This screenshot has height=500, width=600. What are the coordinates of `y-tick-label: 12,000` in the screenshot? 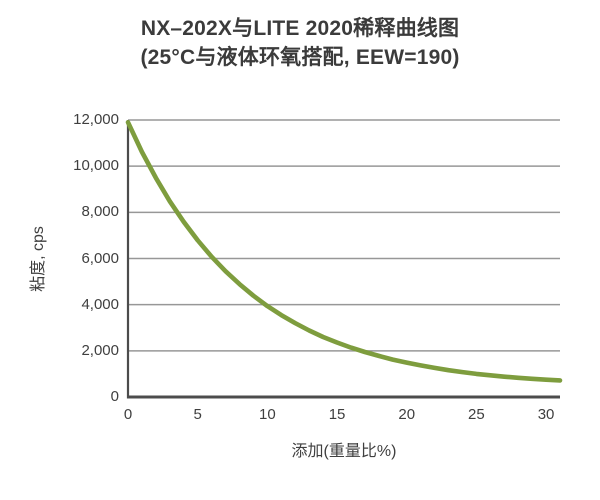 It's located at (96, 119).